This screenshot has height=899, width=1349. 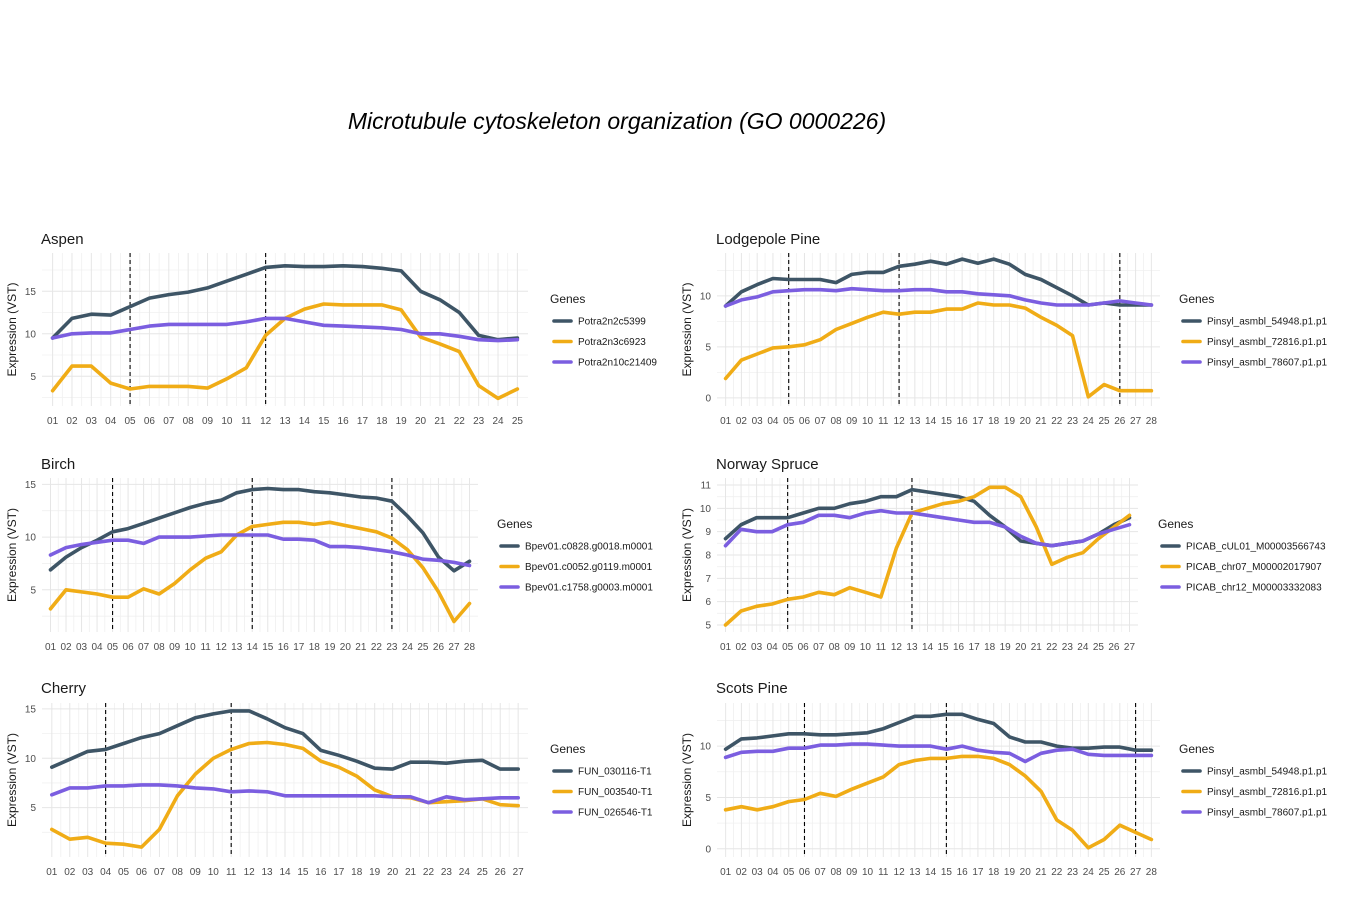 I want to click on x-tick-label: 25, so click(x=423, y=647).